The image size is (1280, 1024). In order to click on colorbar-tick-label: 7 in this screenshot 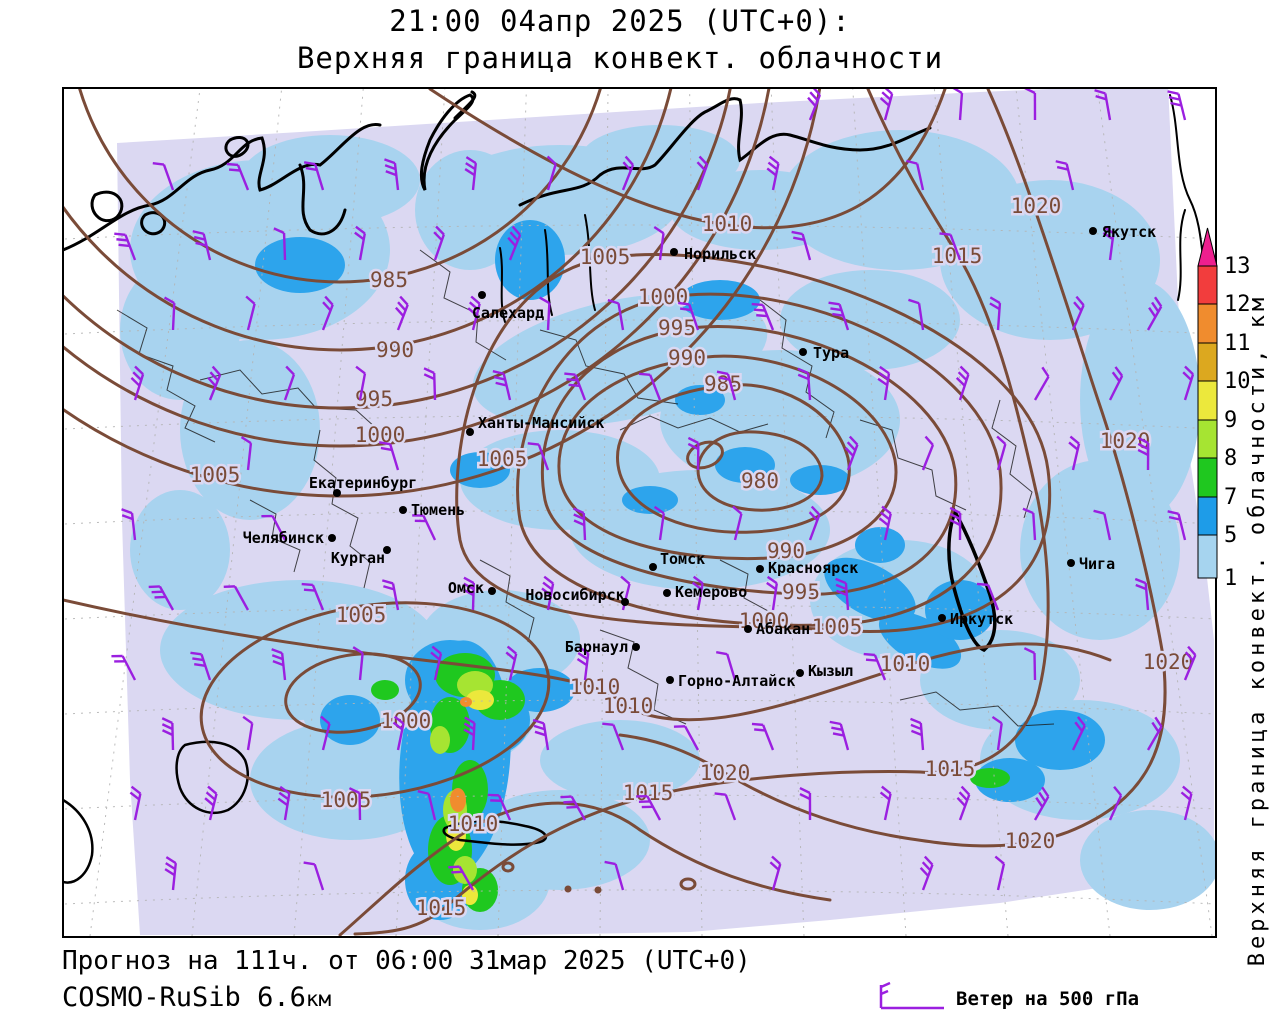, I will do `click(1230, 497)`.